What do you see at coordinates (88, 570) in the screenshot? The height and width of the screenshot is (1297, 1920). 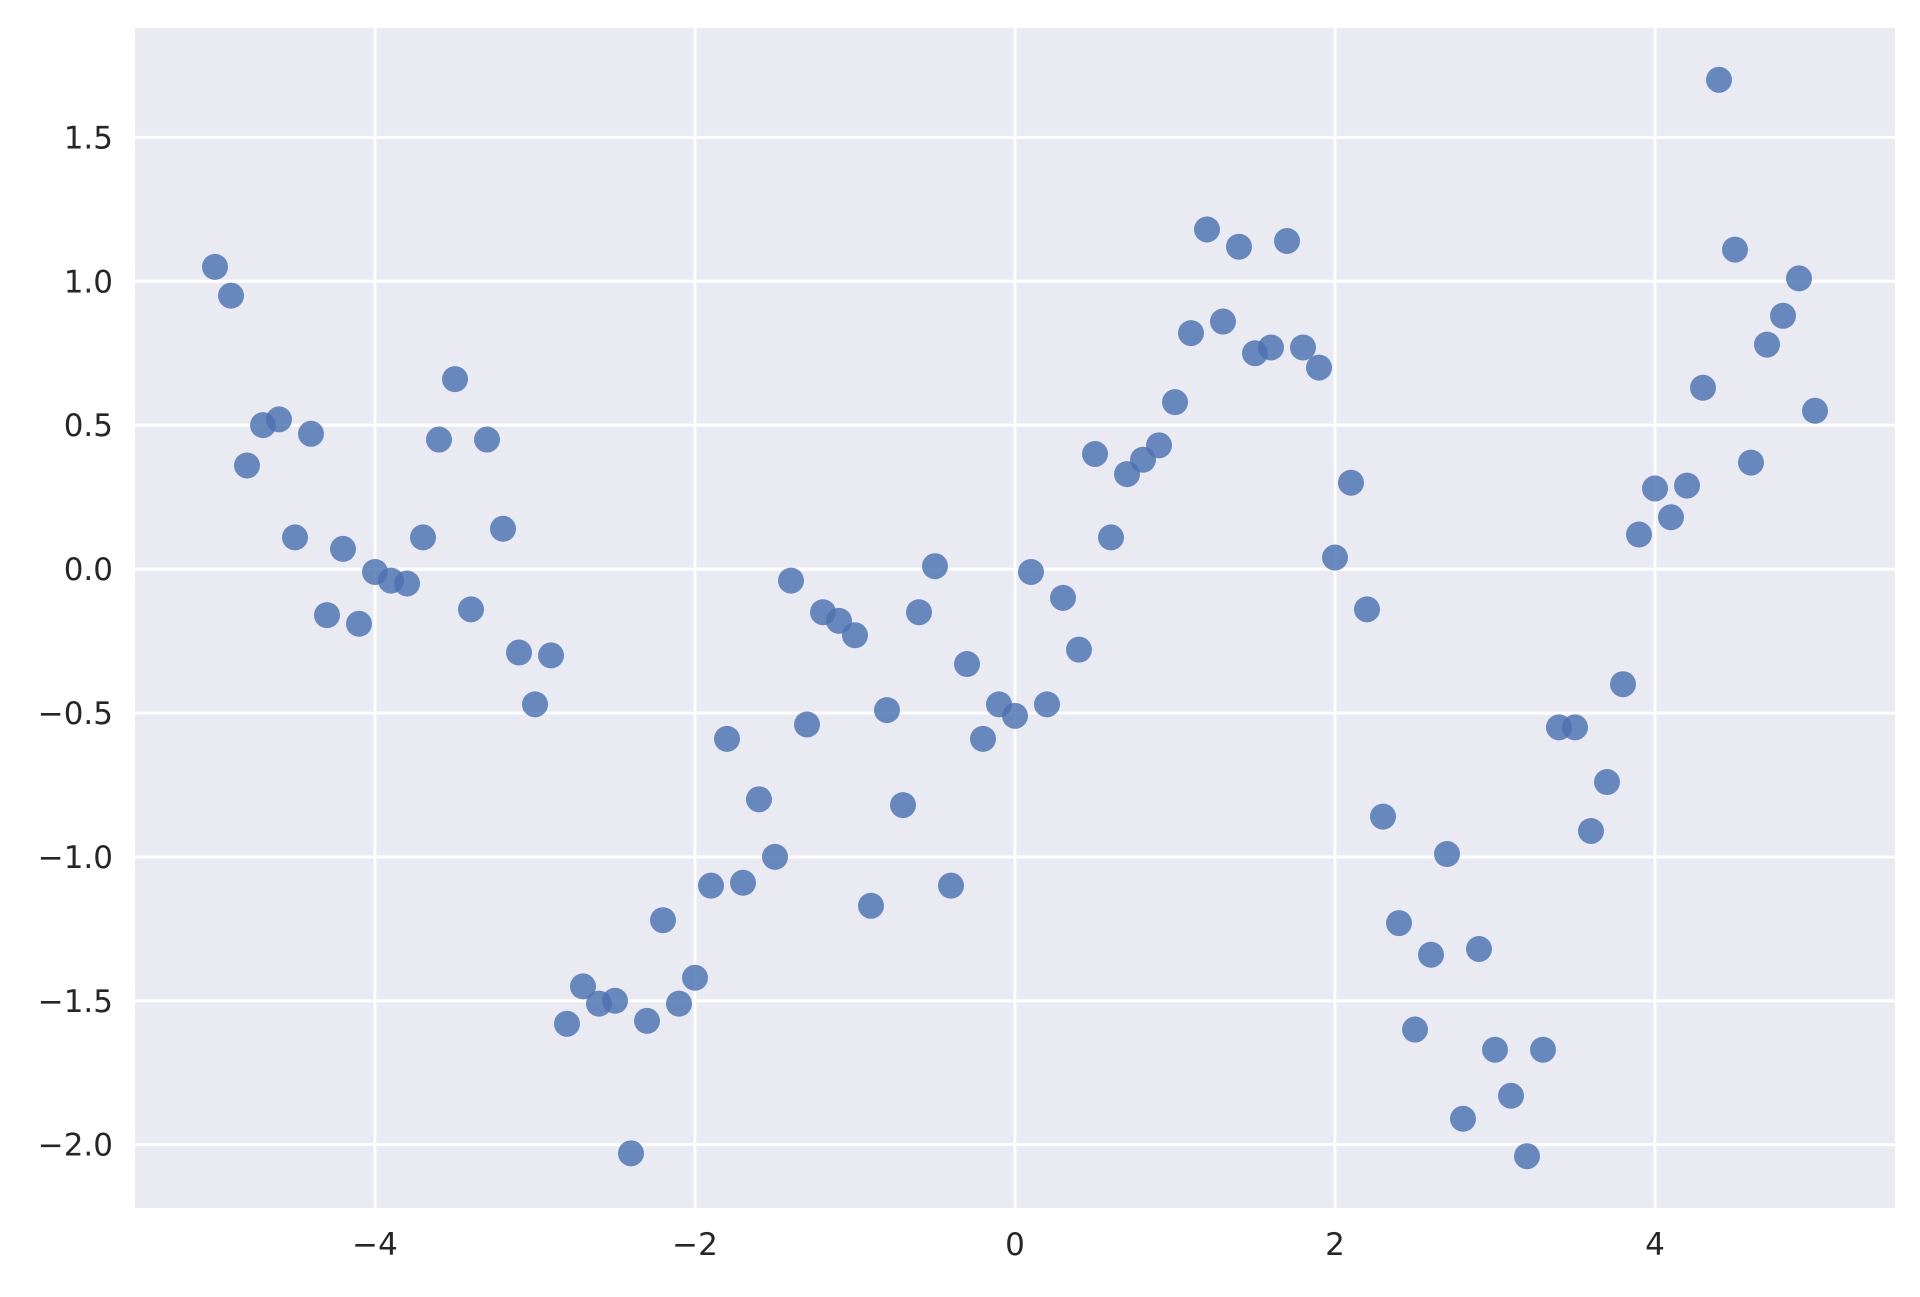 I see `y-tick-label: 0.0` at bounding box center [88, 570].